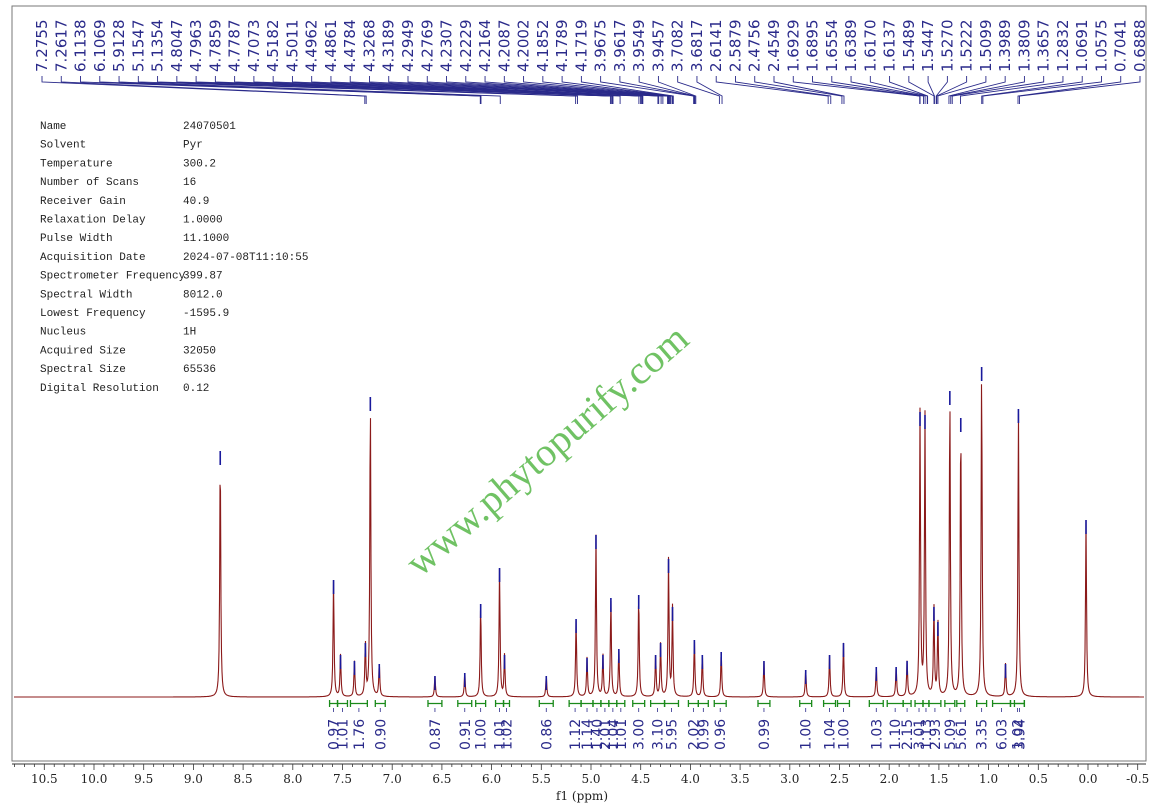 This screenshot has height=812, width=1158. What do you see at coordinates (209, 127) in the screenshot?
I see `param-value: 24070501` at bounding box center [209, 127].